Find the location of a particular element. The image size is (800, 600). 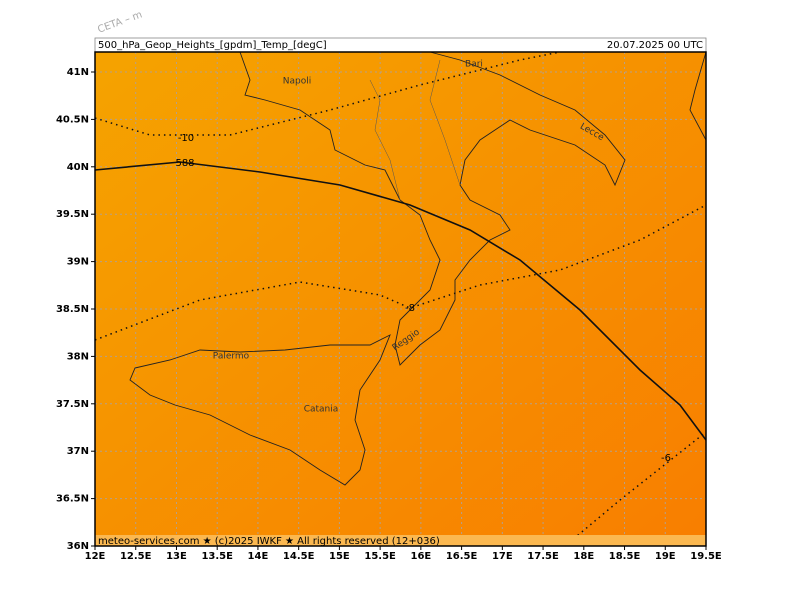

lat-label: 37.5N is located at coordinates (72, 404).